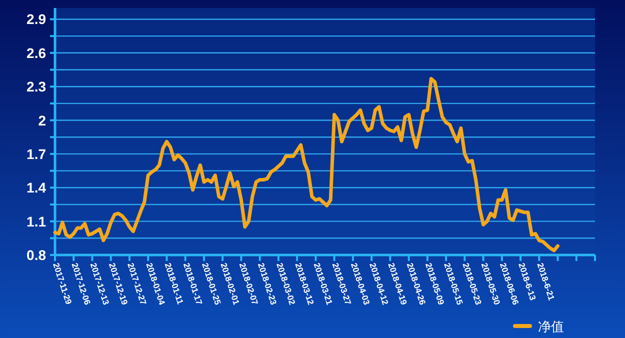 Image resolution: width=625 pixels, height=338 pixels. I want to click on y-tick-label: 2.6, so click(36, 52).